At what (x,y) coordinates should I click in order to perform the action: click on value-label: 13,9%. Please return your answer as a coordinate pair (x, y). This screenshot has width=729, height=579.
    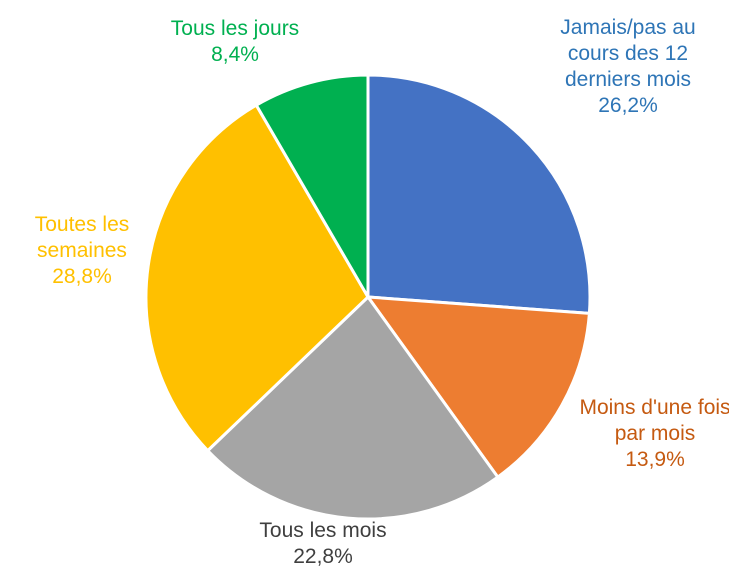
    Looking at the image, I should click on (655, 459).